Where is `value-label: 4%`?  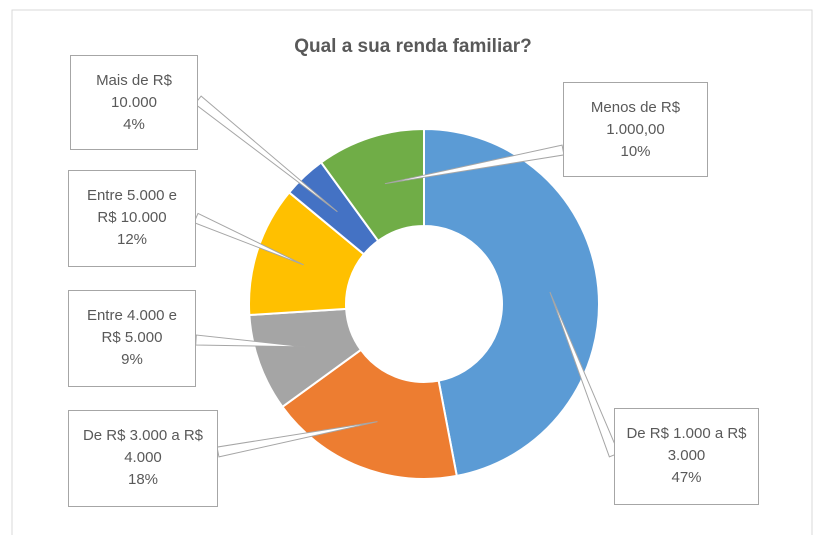 value-label: 4% is located at coordinates (134, 124).